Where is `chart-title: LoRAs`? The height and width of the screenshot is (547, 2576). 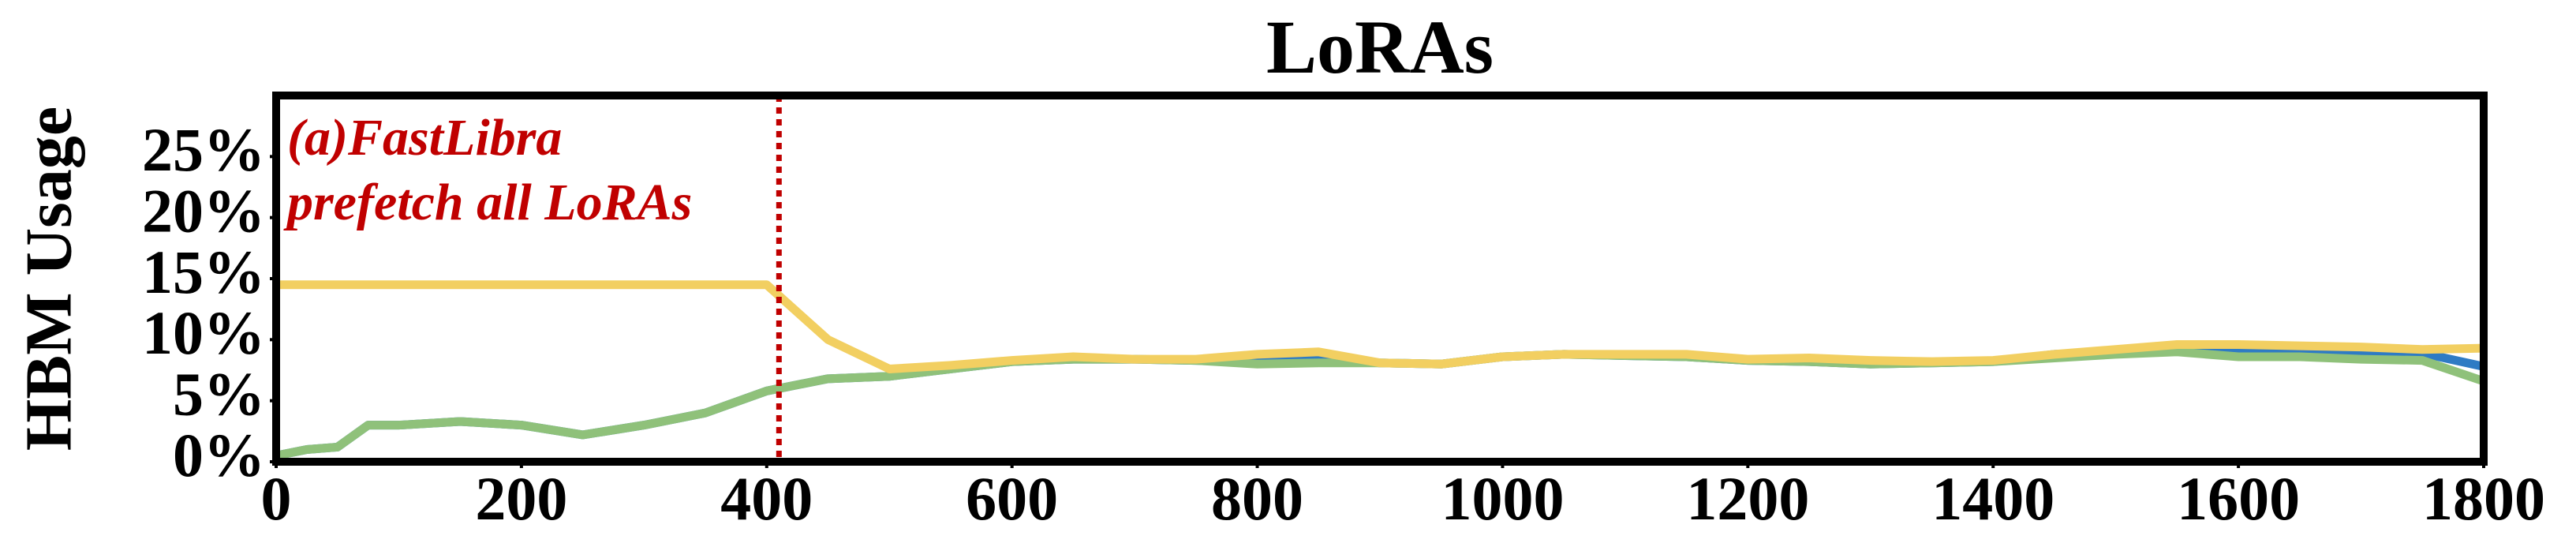
chart-title: LoRAs is located at coordinates (1380, 47).